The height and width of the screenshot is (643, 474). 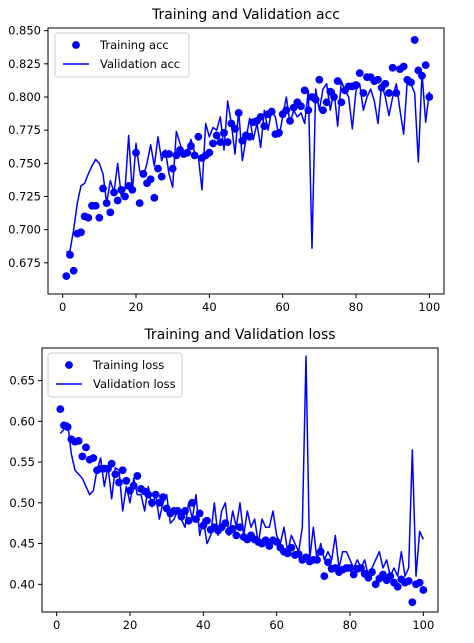 I want to click on acc-y-tick-label: 0.775, so click(x=24, y=130).